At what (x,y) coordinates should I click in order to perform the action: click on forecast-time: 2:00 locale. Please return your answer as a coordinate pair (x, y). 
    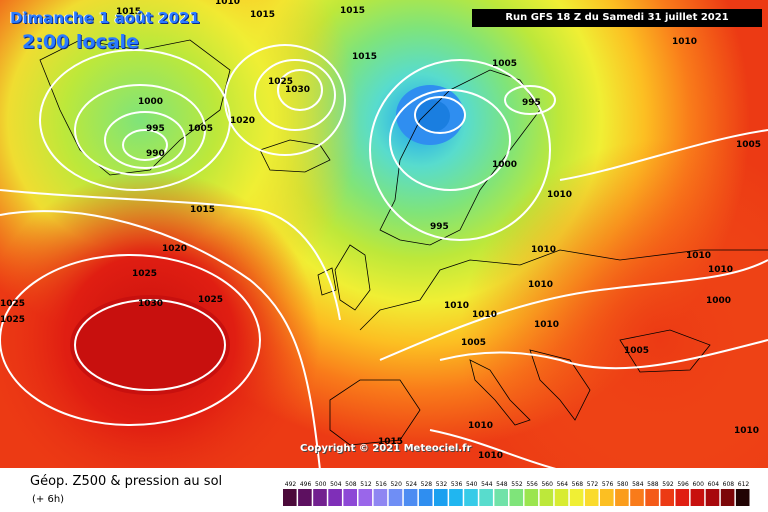
    Looking at the image, I should click on (80, 42).